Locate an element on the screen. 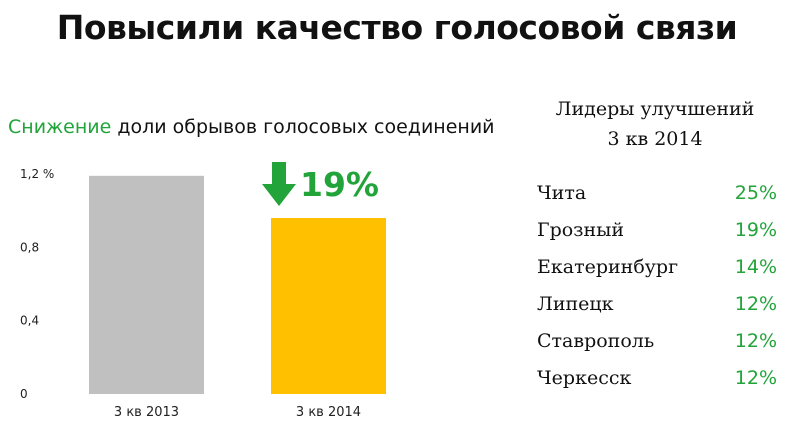  y-tick-label: 0,4 is located at coordinates (29, 321).